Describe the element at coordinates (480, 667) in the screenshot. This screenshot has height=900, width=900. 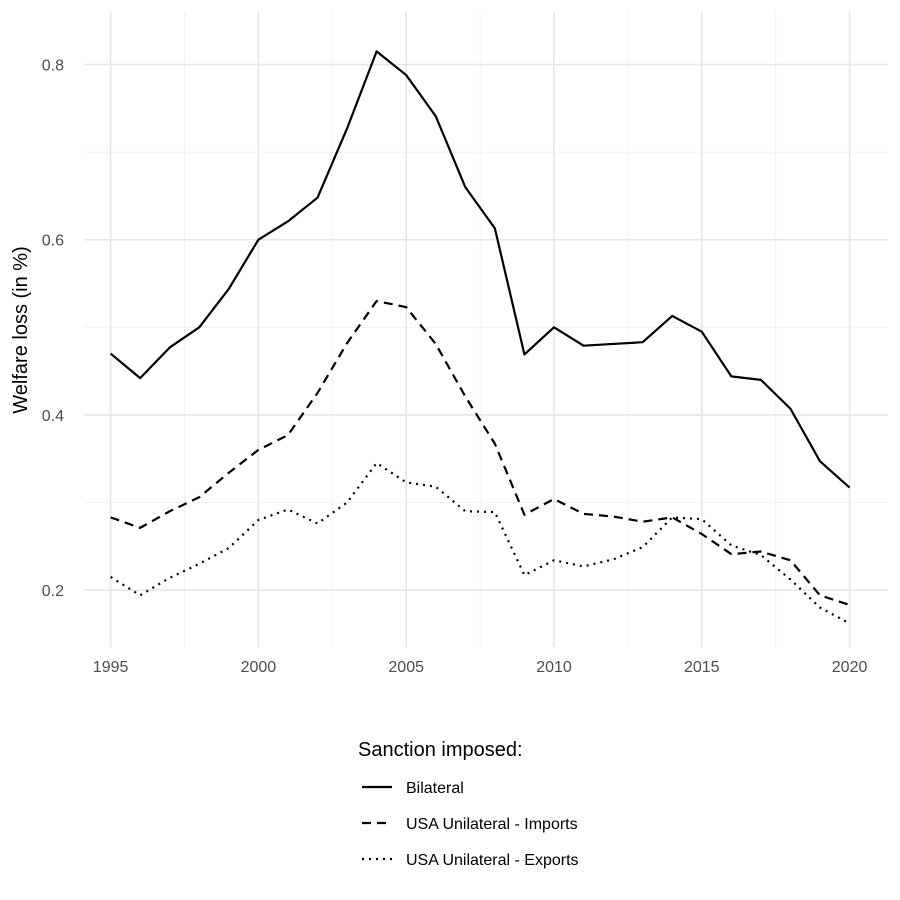
I see `x-axis-tick-labels: 1995 2000 2005 2010 2015 2020` at that location.